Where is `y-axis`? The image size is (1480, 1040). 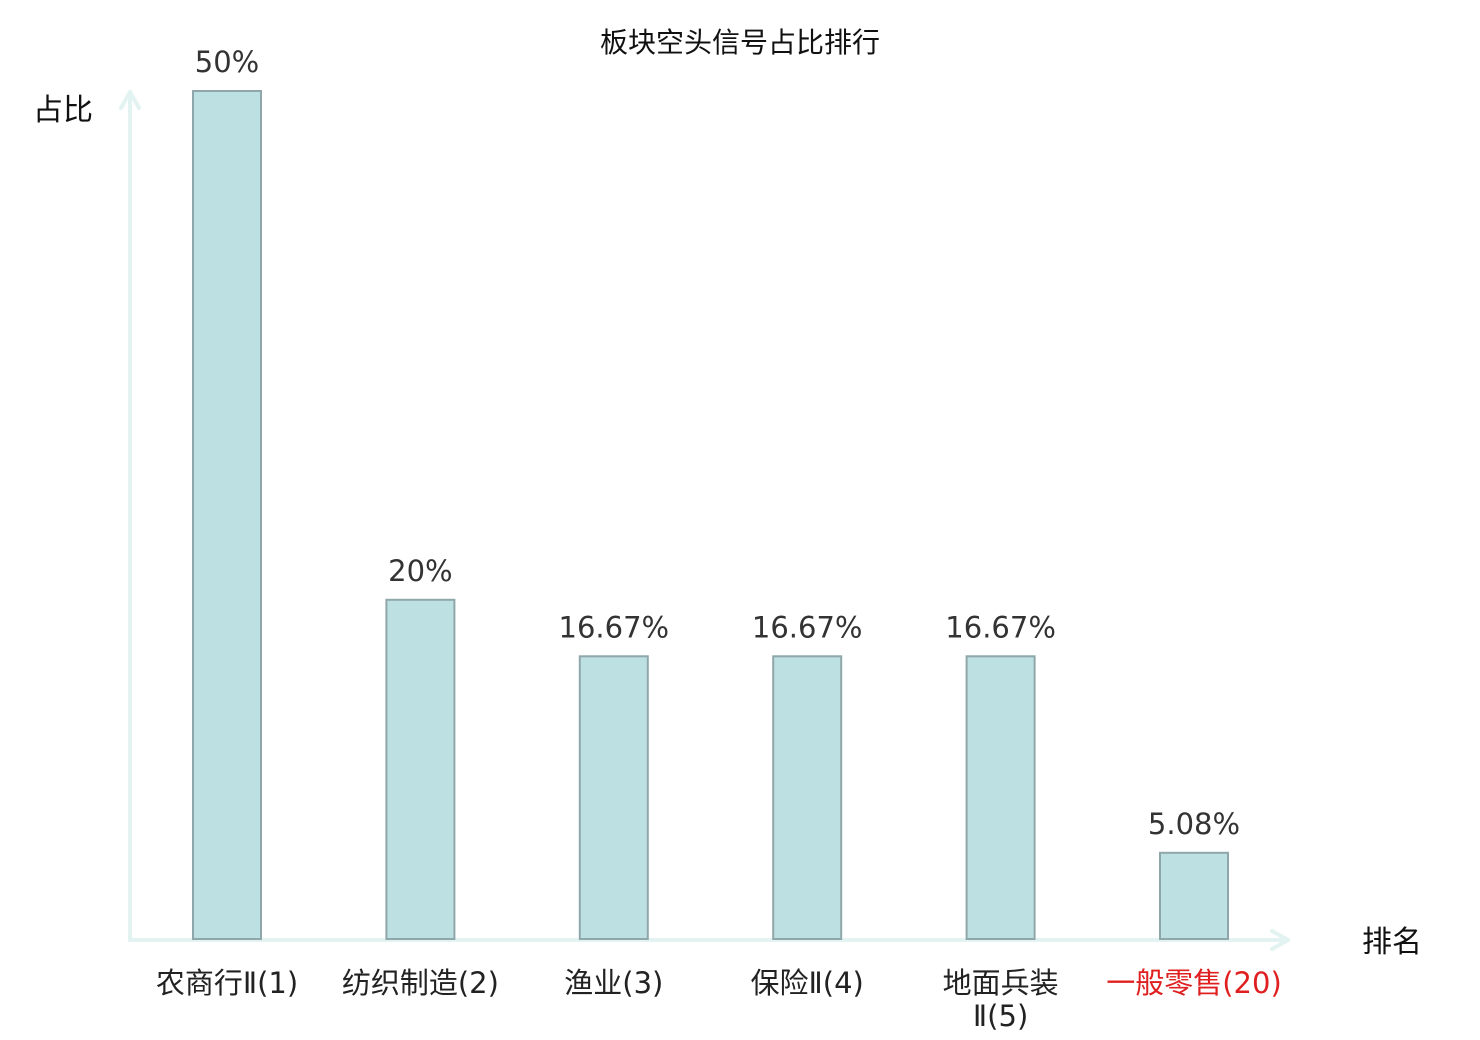 y-axis is located at coordinates (130, 516).